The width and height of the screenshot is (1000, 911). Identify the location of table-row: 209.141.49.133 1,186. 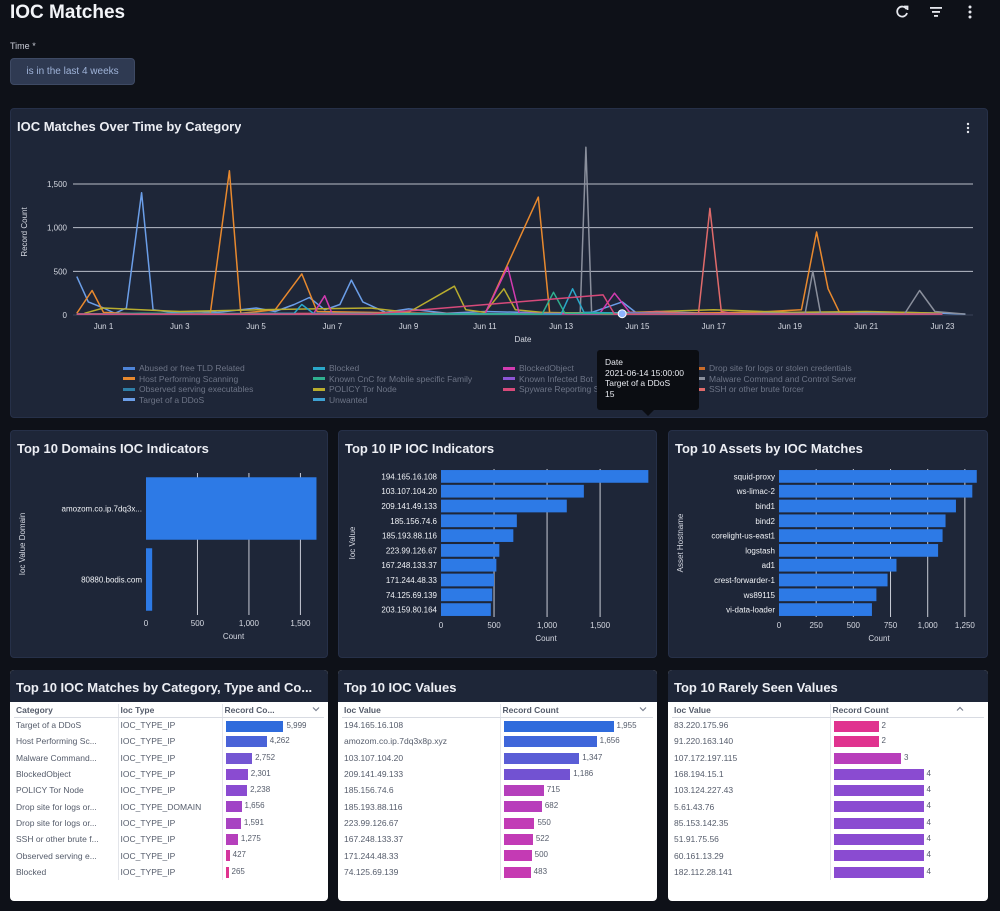
(497, 774).